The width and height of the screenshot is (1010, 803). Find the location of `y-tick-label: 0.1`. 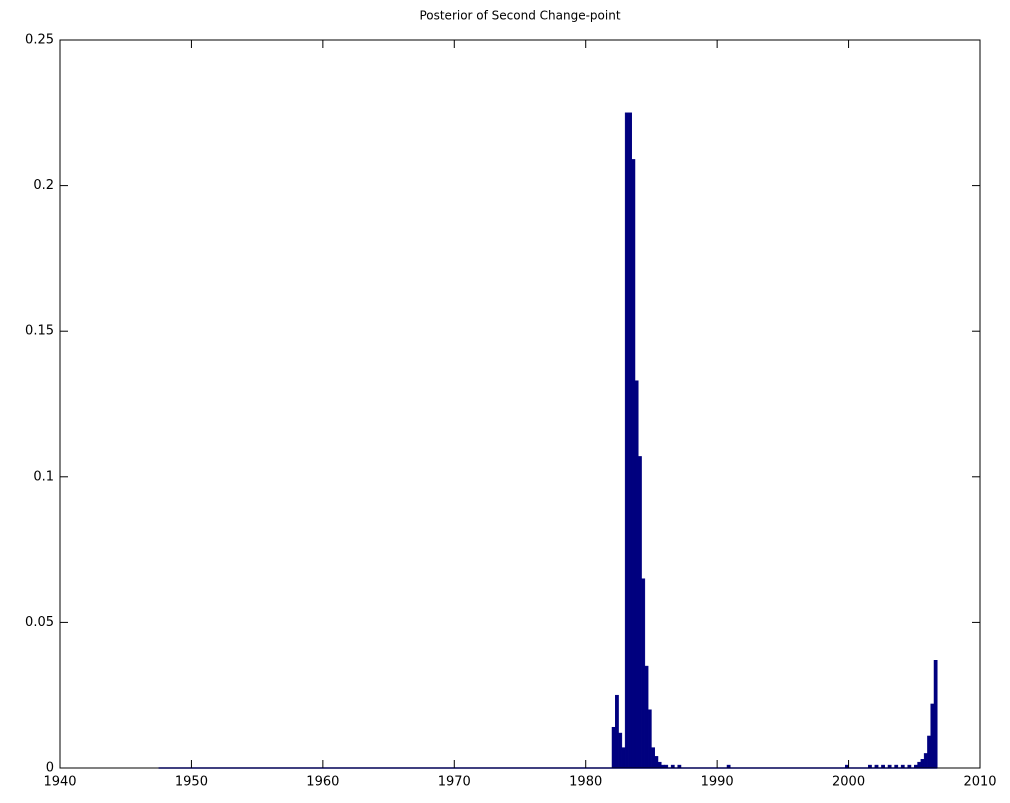

y-tick-label: 0.1 is located at coordinates (43, 476).